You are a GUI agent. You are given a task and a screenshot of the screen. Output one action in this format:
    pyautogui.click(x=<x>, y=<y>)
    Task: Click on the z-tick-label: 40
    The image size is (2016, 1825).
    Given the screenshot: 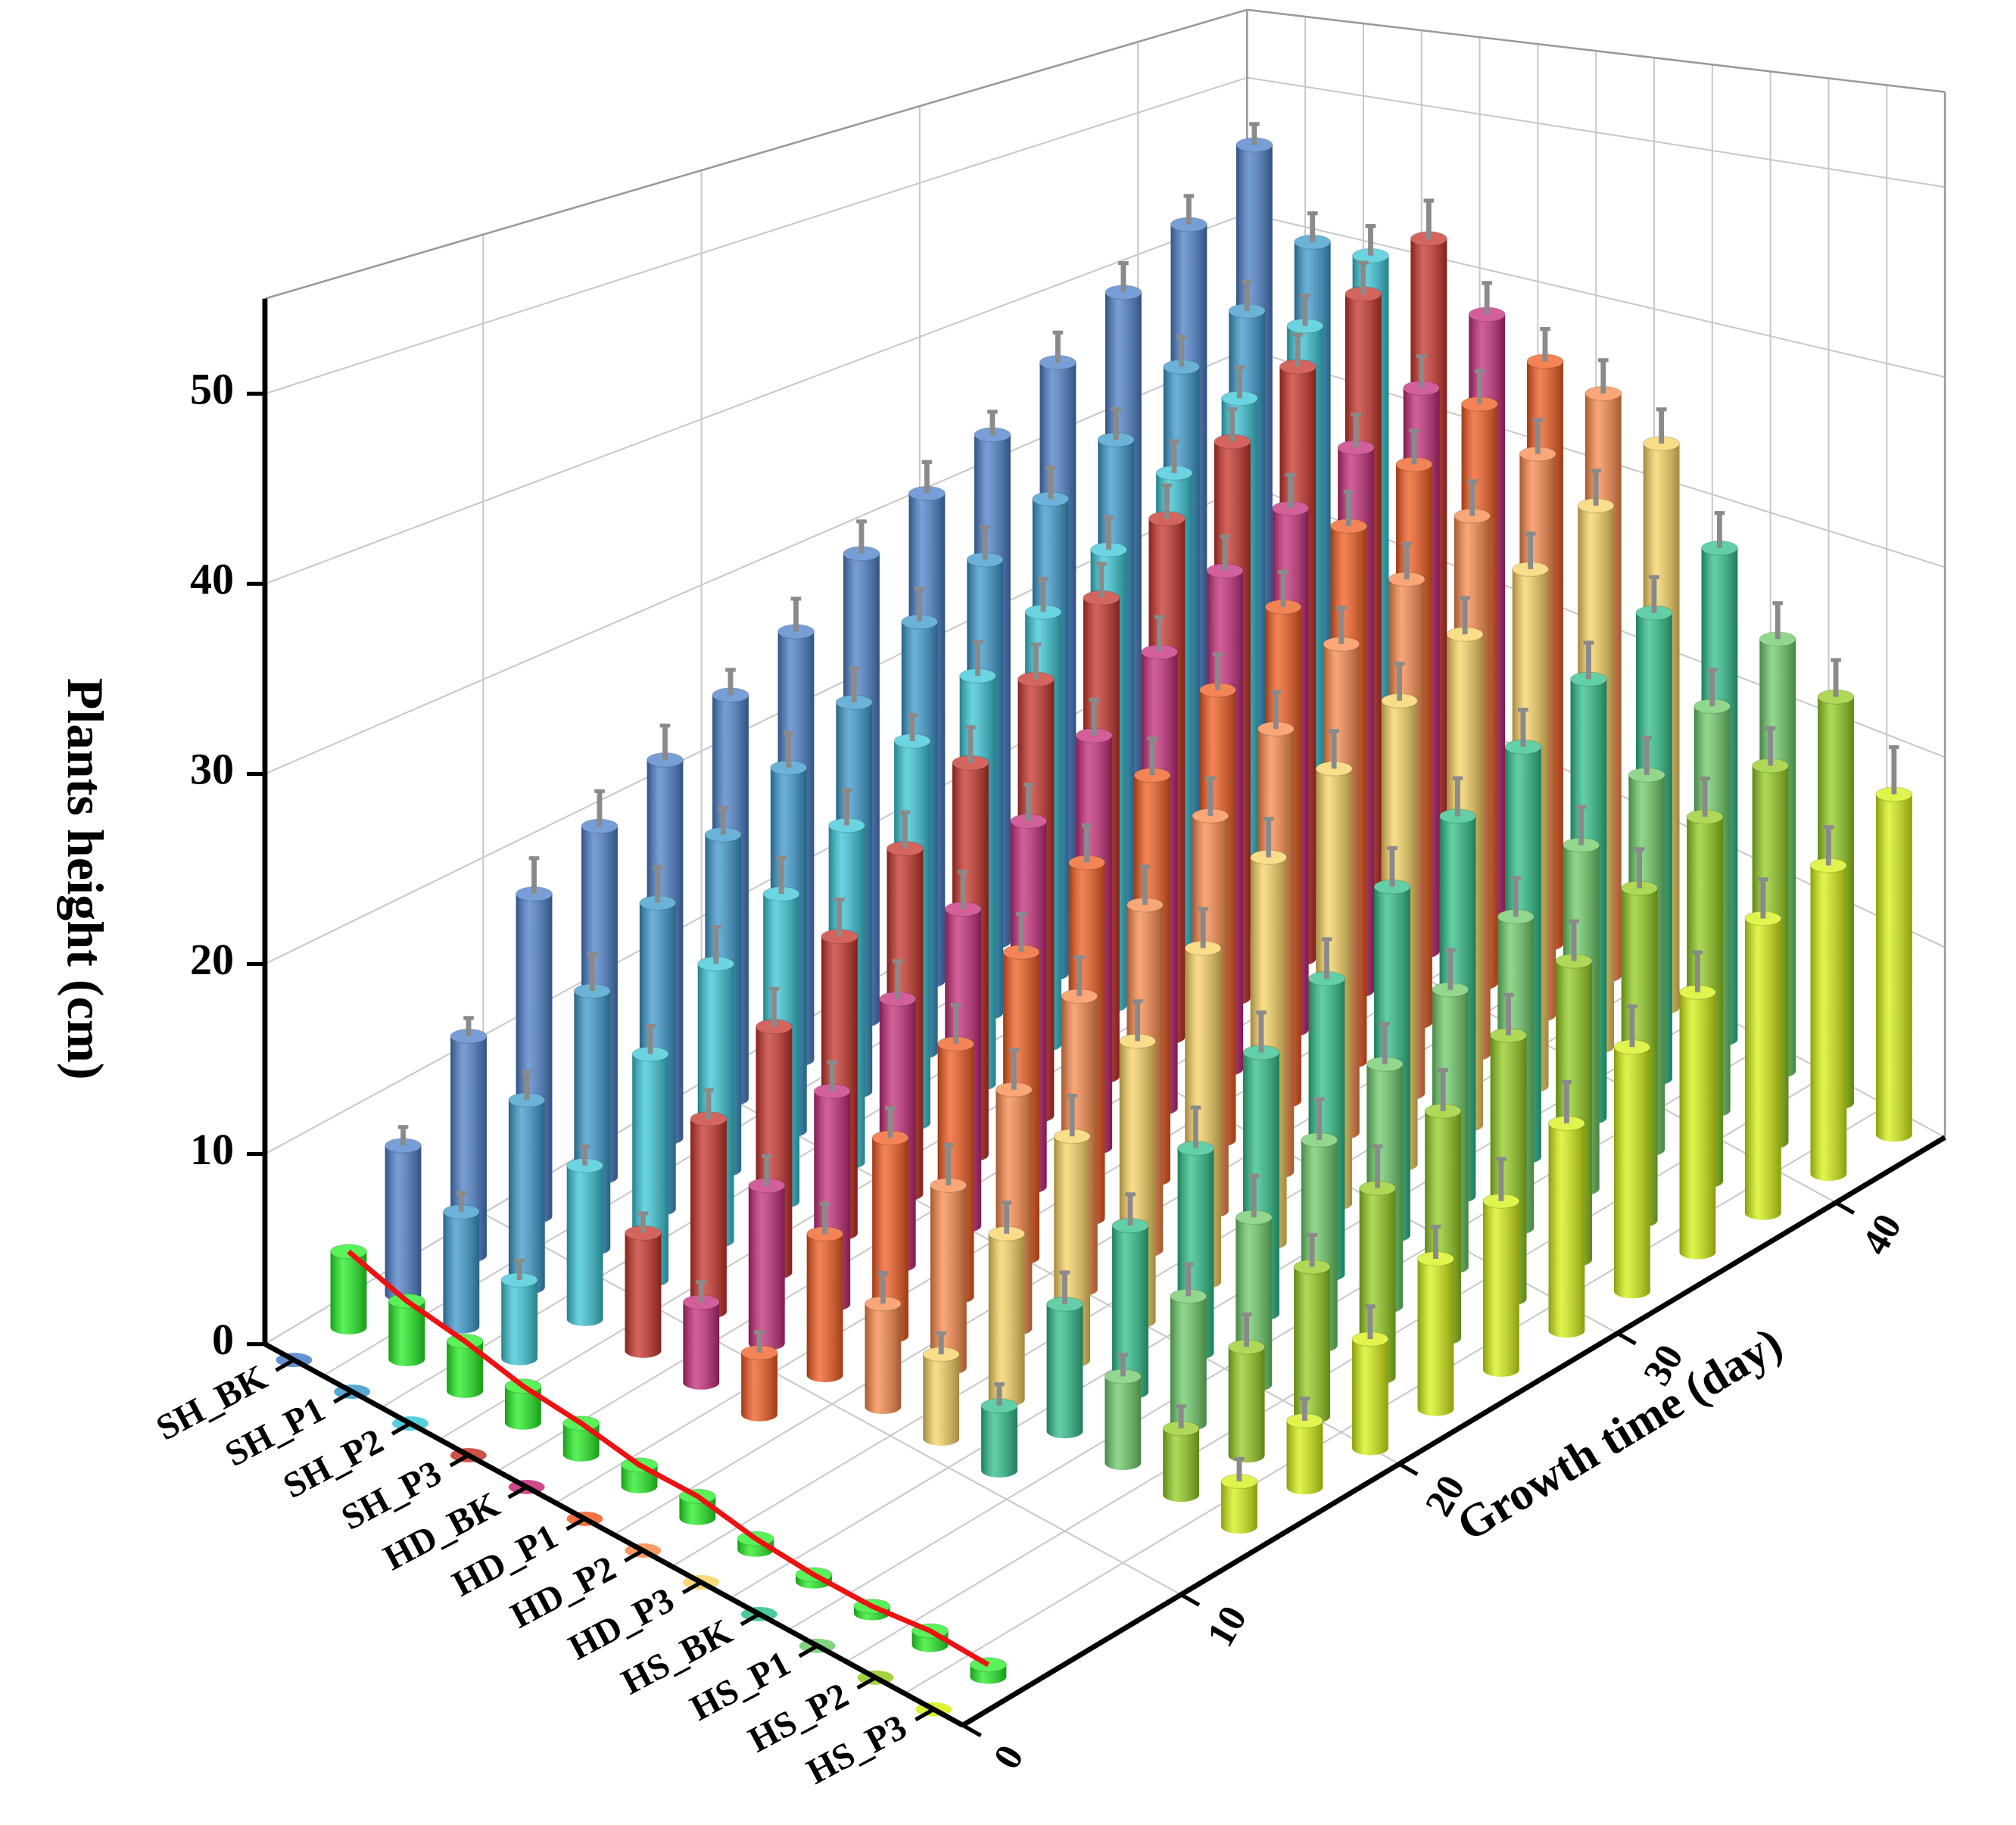 What is the action you would take?
    pyautogui.click(x=212, y=579)
    